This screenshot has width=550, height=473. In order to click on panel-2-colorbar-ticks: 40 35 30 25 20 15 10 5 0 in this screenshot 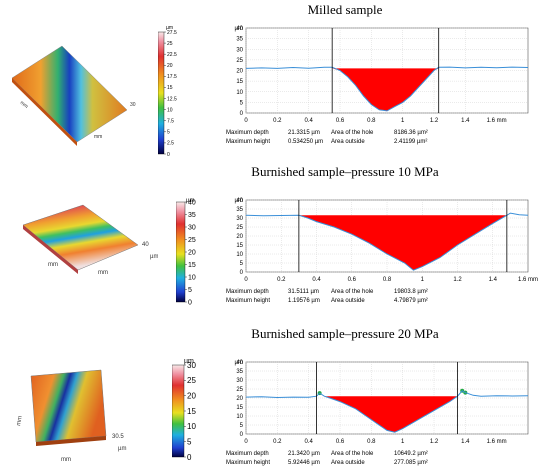, I will do `click(190, 252)`.